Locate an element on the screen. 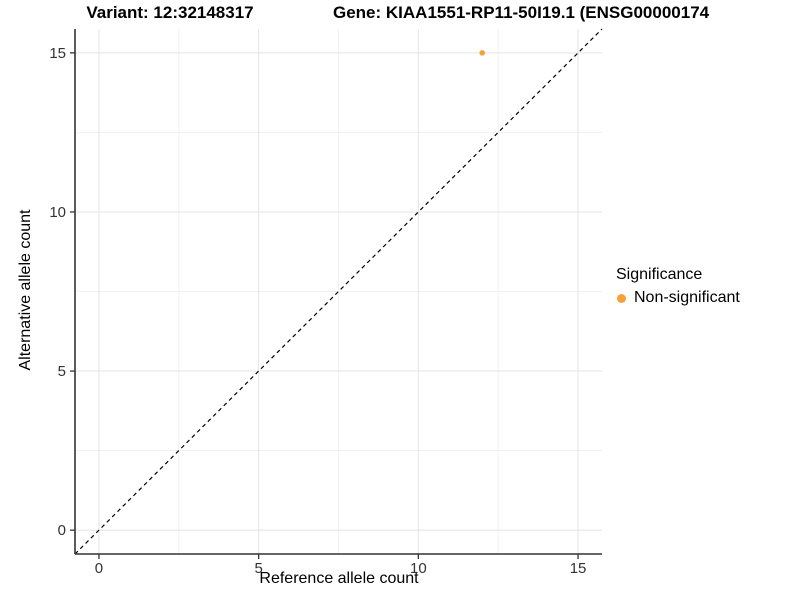 Image resolution: width=800 pixels, height=600 pixels. legend-entry: Non-significant is located at coordinates (678, 298).